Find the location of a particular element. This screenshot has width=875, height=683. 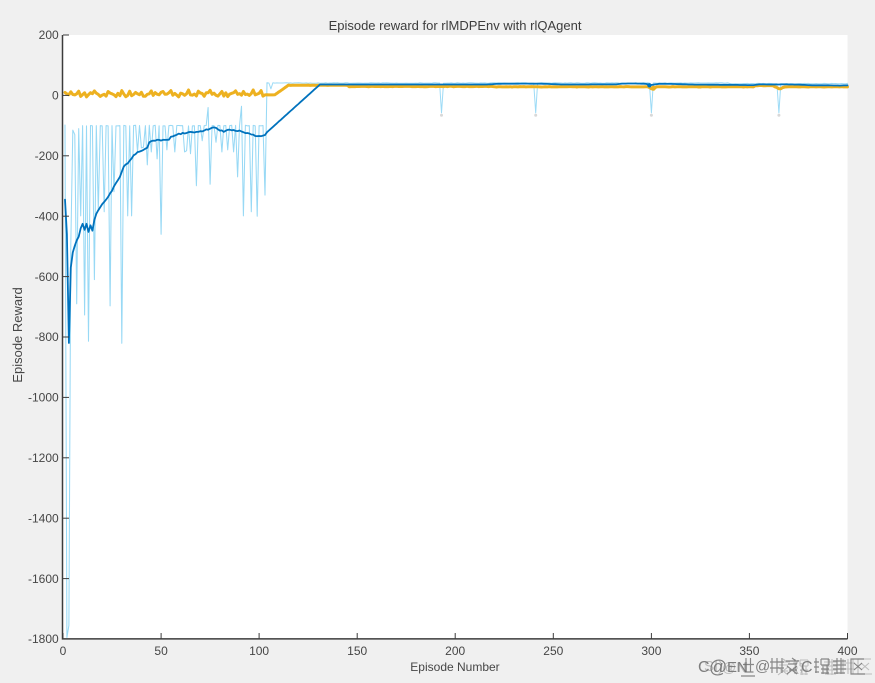

svg-text: -1000 is located at coordinates (43, 398).